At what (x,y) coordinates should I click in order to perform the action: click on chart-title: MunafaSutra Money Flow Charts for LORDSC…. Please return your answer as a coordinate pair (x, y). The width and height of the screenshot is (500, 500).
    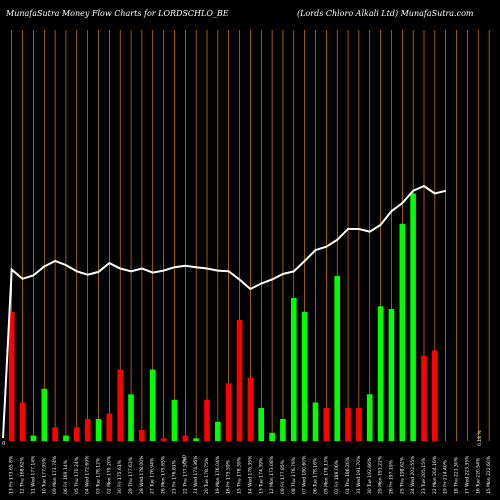
    Looking at the image, I should click on (117, 13).